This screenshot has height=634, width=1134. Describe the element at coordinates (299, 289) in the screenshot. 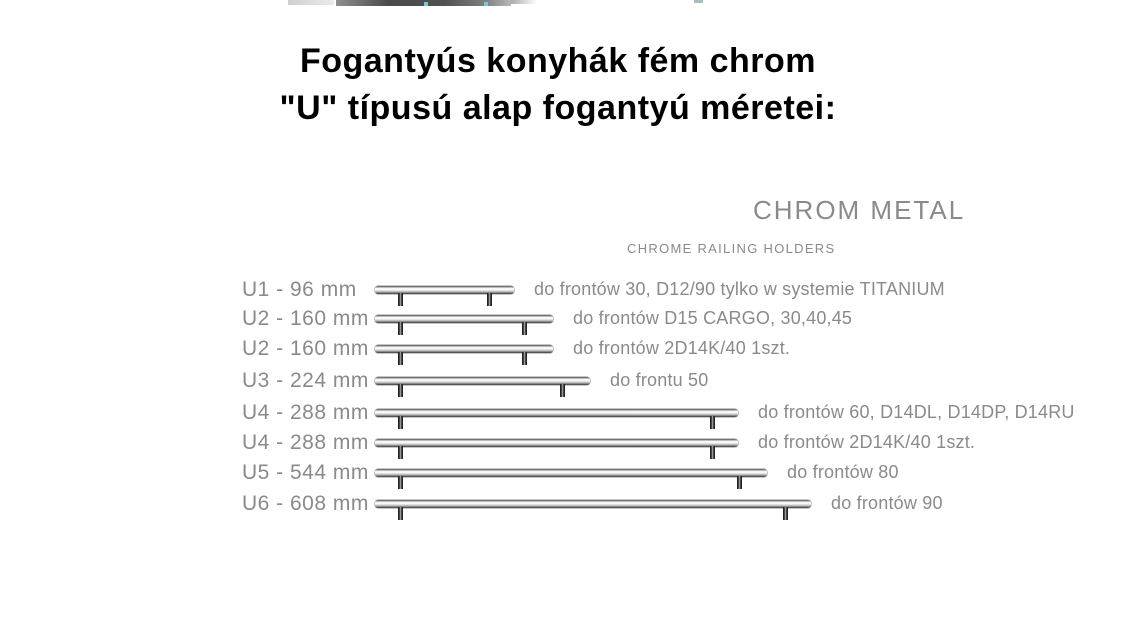

I see `handle-size-label: U1 - 96 mm` at that location.